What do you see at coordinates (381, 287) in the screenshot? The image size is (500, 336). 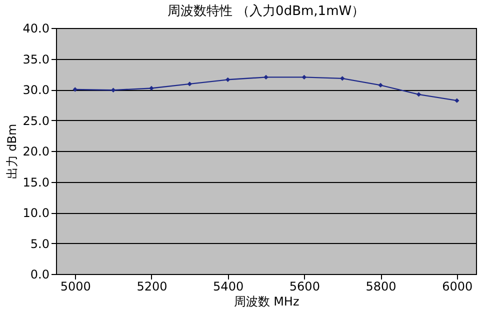 I see `x-tick-label: 5800` at bounding box center [381, 287].